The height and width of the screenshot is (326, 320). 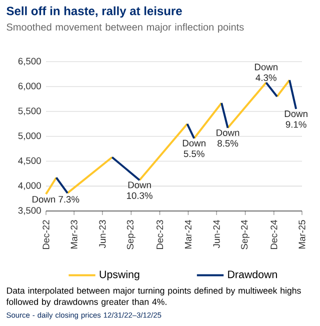 I want to click on x-tick-label: Jun-24, so click(x=216, y=234).